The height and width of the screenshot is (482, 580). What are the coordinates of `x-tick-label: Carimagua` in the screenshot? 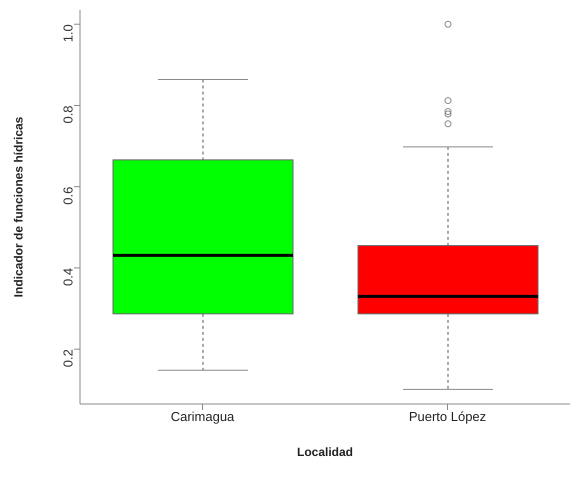 It's located at (203, 416).